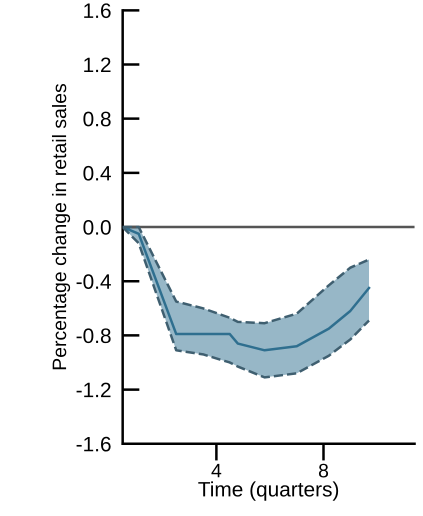 Image resolution: width=423 pixels, height=516 pixels. What do you see at coordinates (93, 444) in the screenshot?
I see `y-tick-label: -1.6` at bounding box center [93, 444].